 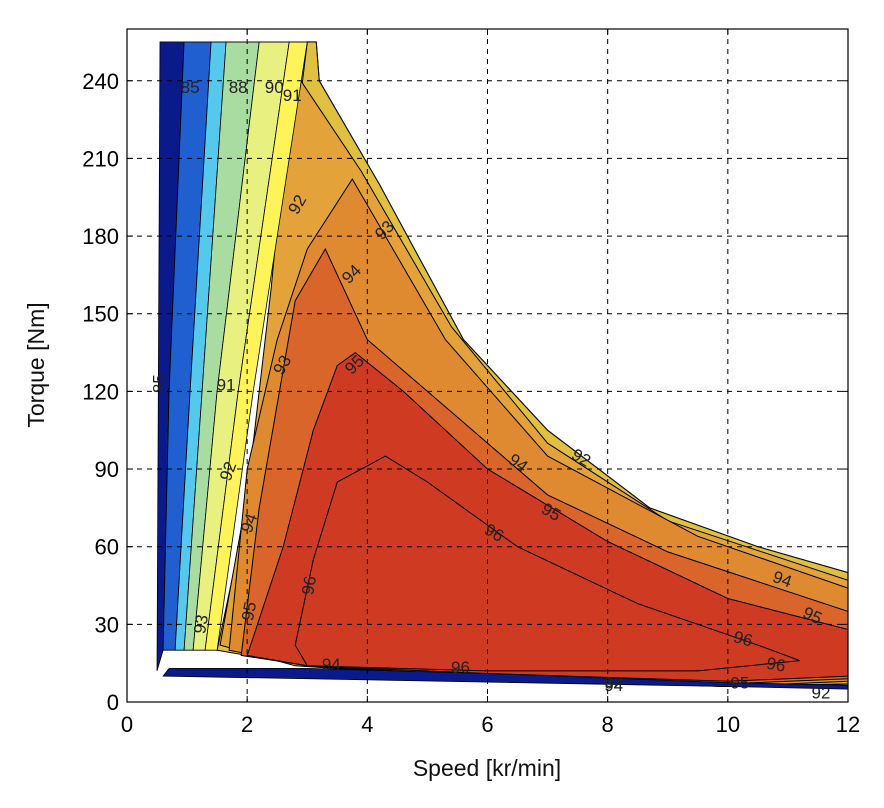 I want to click on contour-label: 90, so click(x=274, y=87).